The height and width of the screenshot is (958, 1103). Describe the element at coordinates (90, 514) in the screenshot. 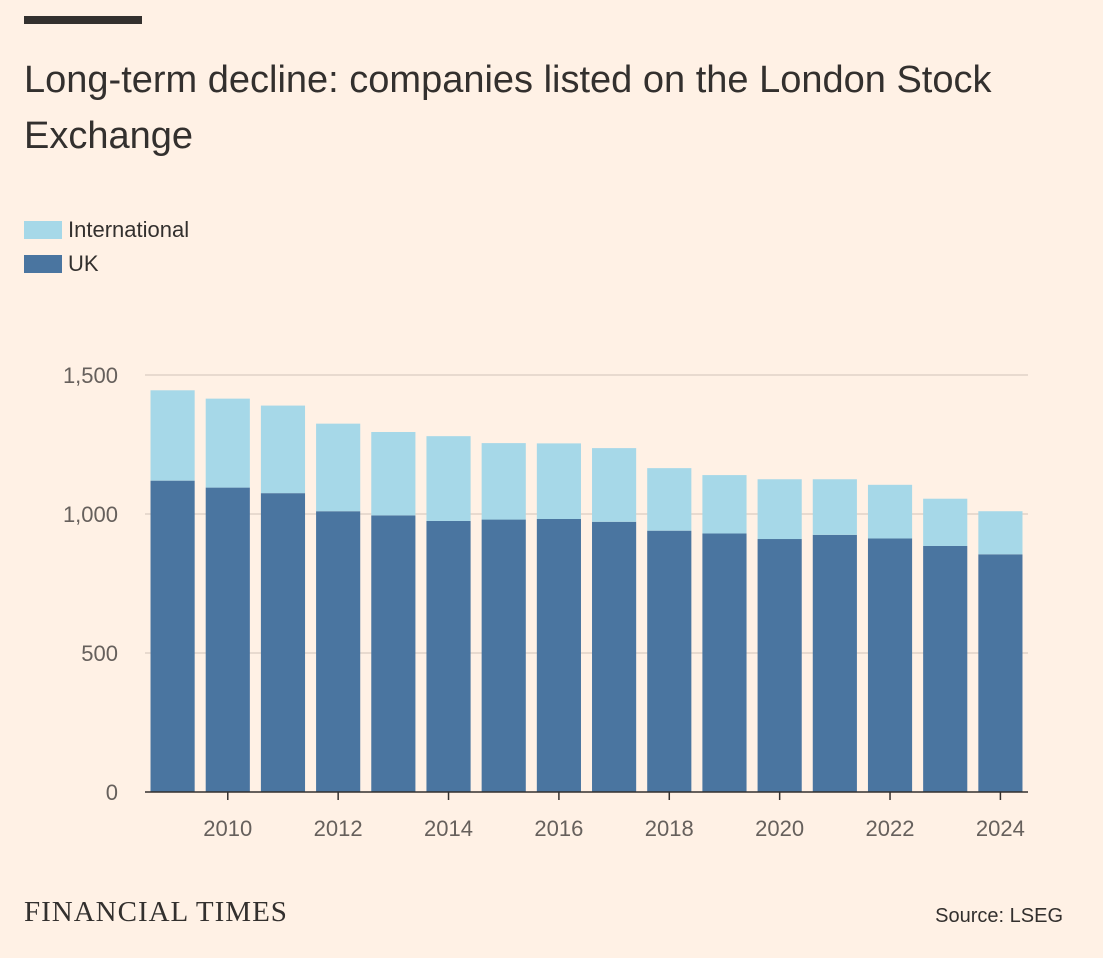

I see `y-tick-label: 1,000` at that location.